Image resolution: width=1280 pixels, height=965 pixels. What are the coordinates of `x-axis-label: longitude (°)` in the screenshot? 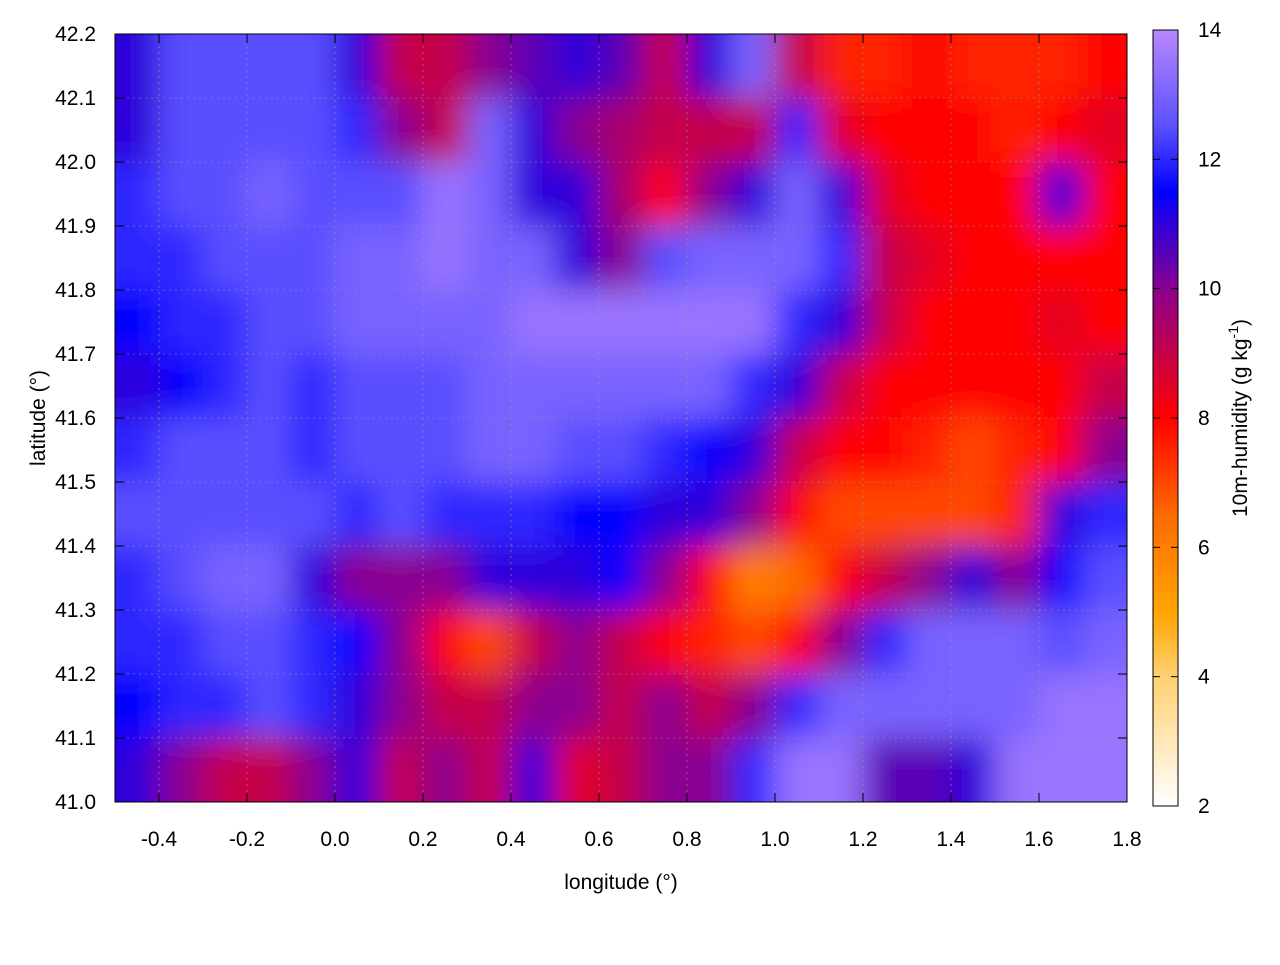 It's located at (620, 882).